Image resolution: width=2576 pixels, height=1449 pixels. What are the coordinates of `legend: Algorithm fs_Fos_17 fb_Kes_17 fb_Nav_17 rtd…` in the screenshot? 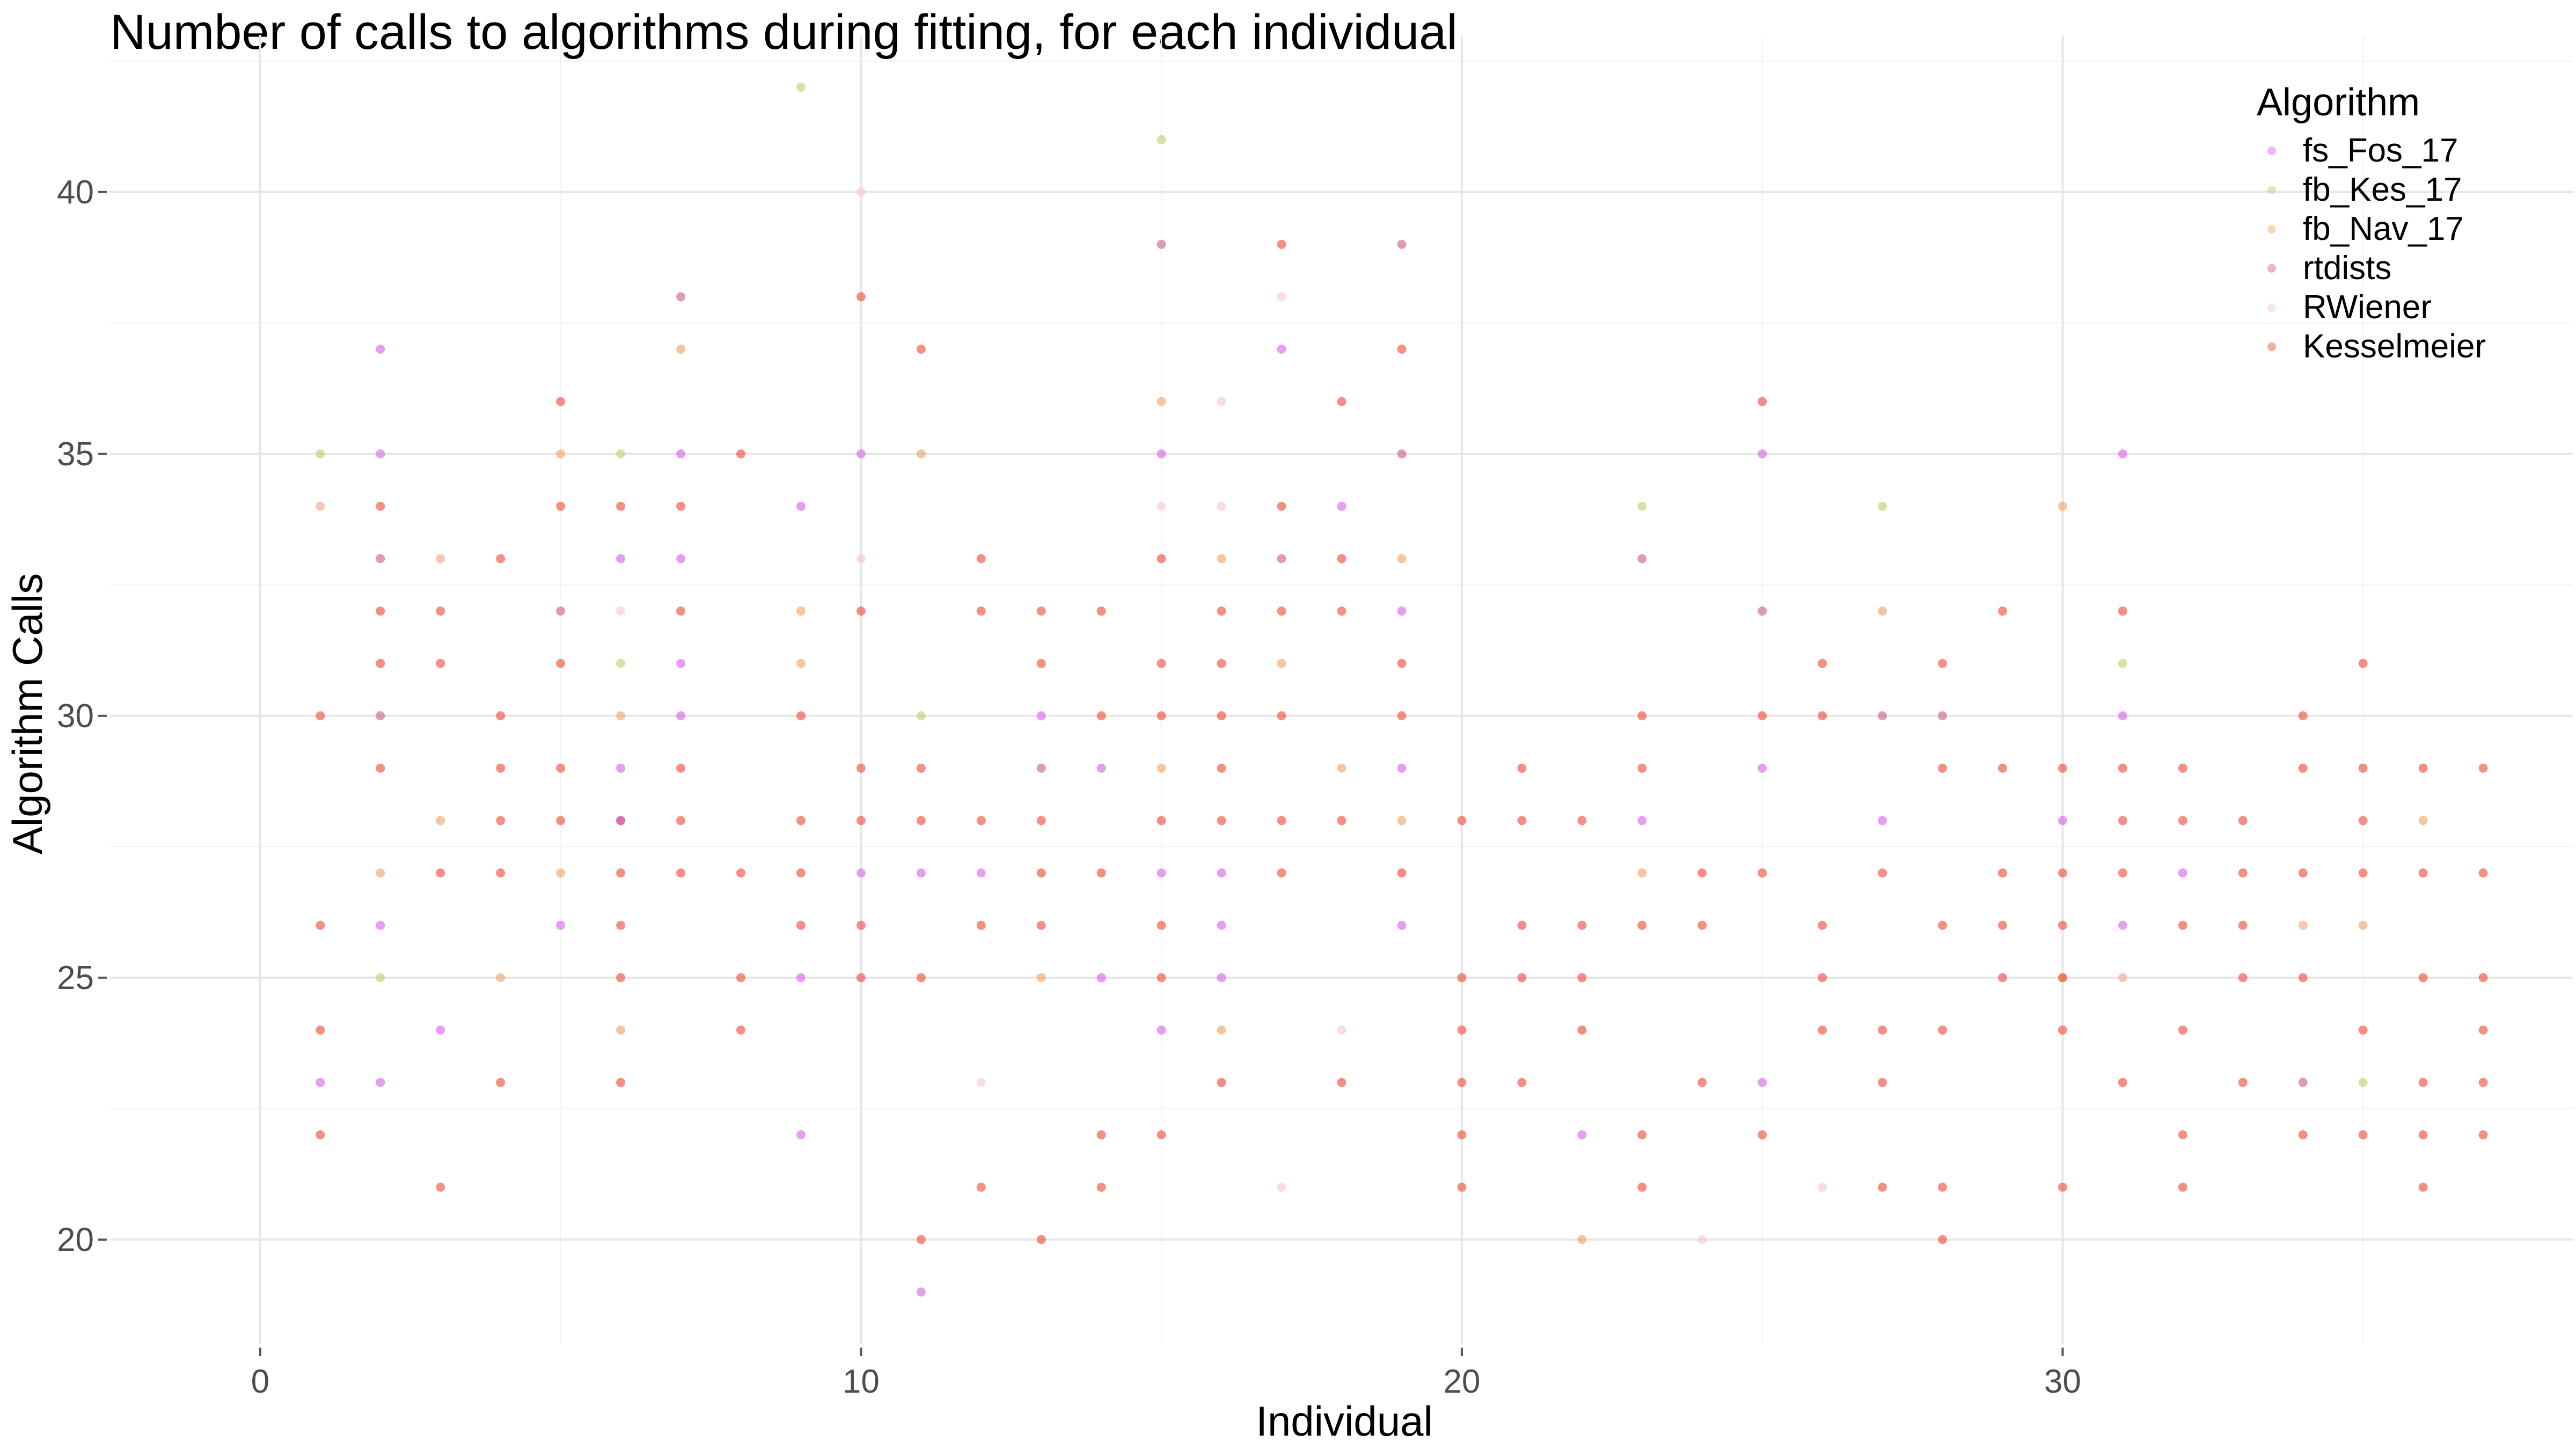 It's located at (2371, 223).